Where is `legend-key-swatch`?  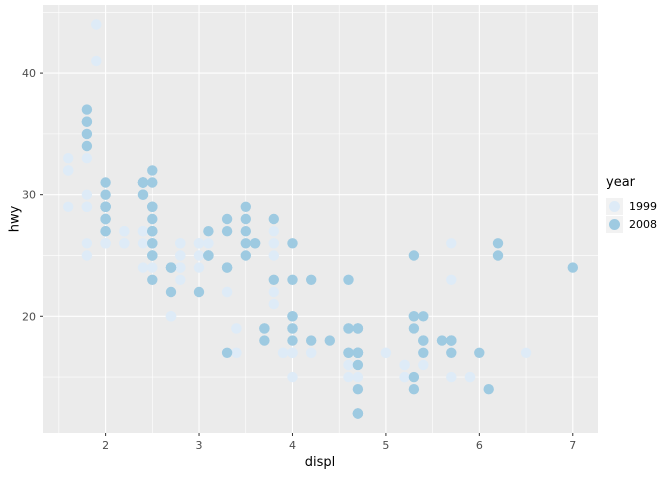
legend-key-swatch is located at coordinates (614, 206).